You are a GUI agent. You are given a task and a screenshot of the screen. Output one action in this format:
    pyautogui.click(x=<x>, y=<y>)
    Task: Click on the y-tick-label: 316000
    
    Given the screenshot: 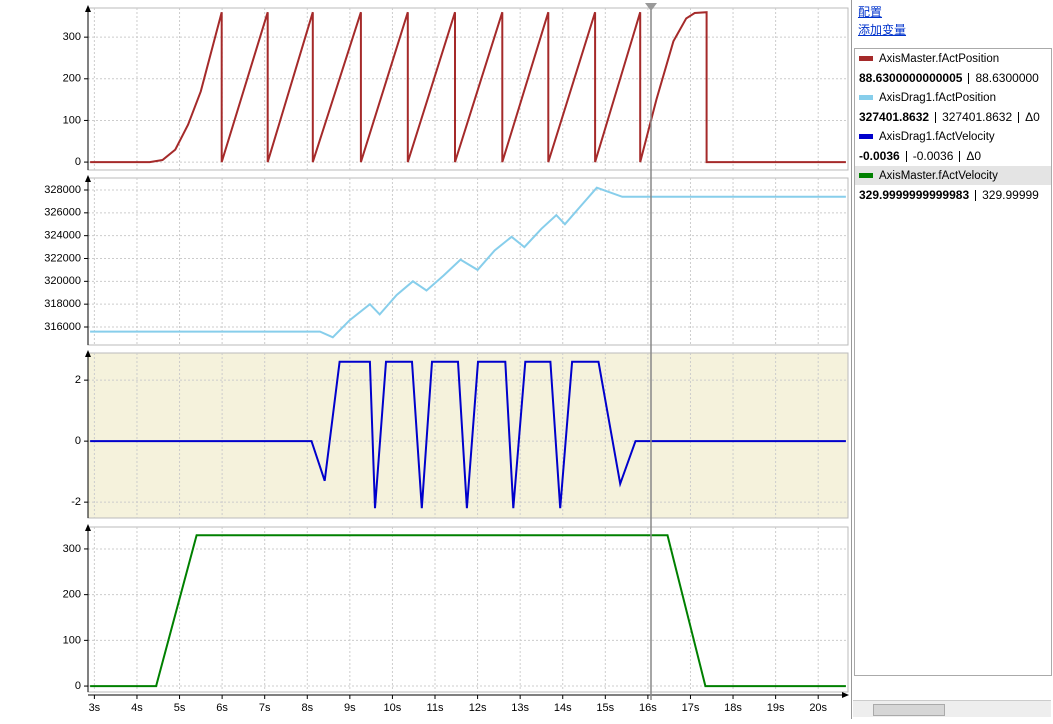 What is the action you would take?
    pyautogui.click(x=62, y=327)
    